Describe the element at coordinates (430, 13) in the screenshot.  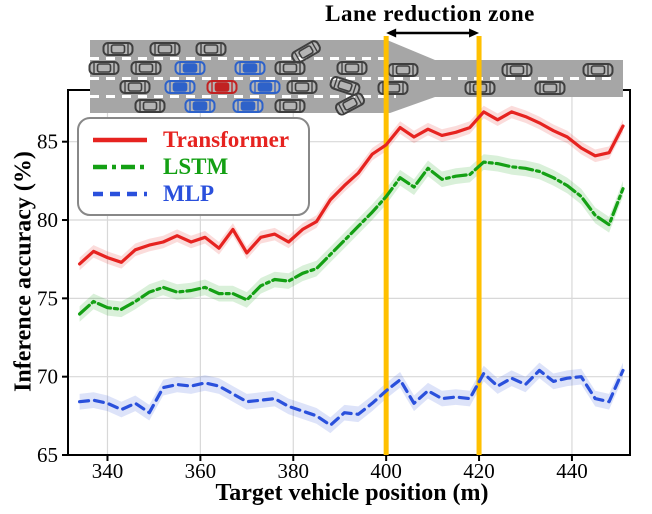
I see `lane-reduction-zone-title: Lane reduction zone` at that location.